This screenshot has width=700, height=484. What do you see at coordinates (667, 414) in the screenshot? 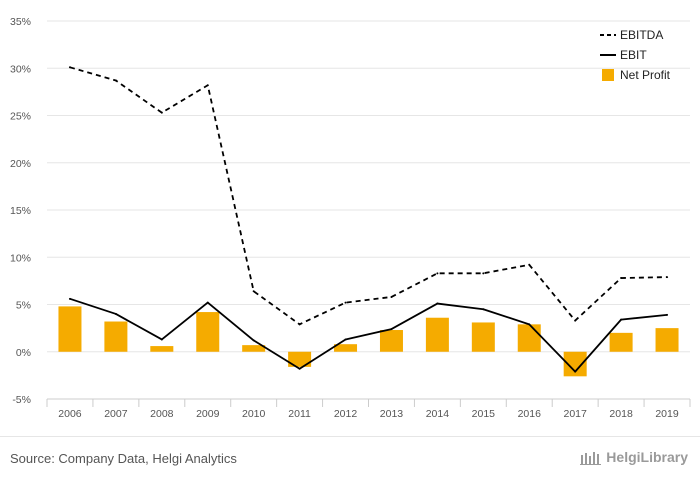
I see `x-tick-label: 2019` at bounding box center [667, 414].